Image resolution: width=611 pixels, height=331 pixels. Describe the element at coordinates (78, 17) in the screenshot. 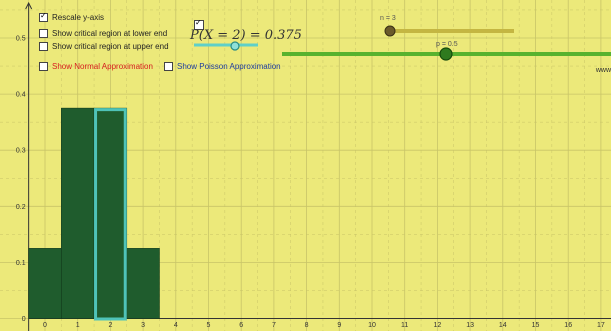

I see `rescale-label: Rescale y-axis` at that location.